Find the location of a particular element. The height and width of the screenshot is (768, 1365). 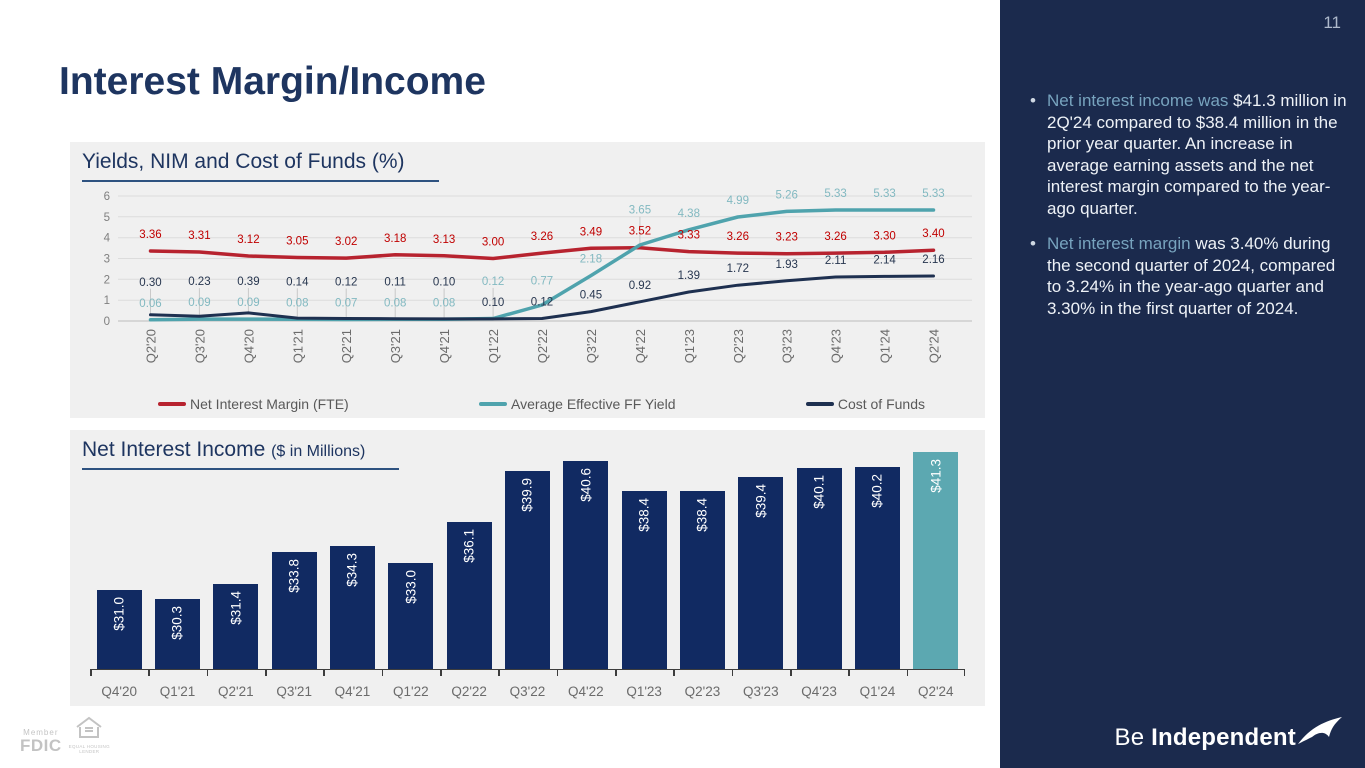

bar-value-label: $31.4 is located at coordinates (236, 608).